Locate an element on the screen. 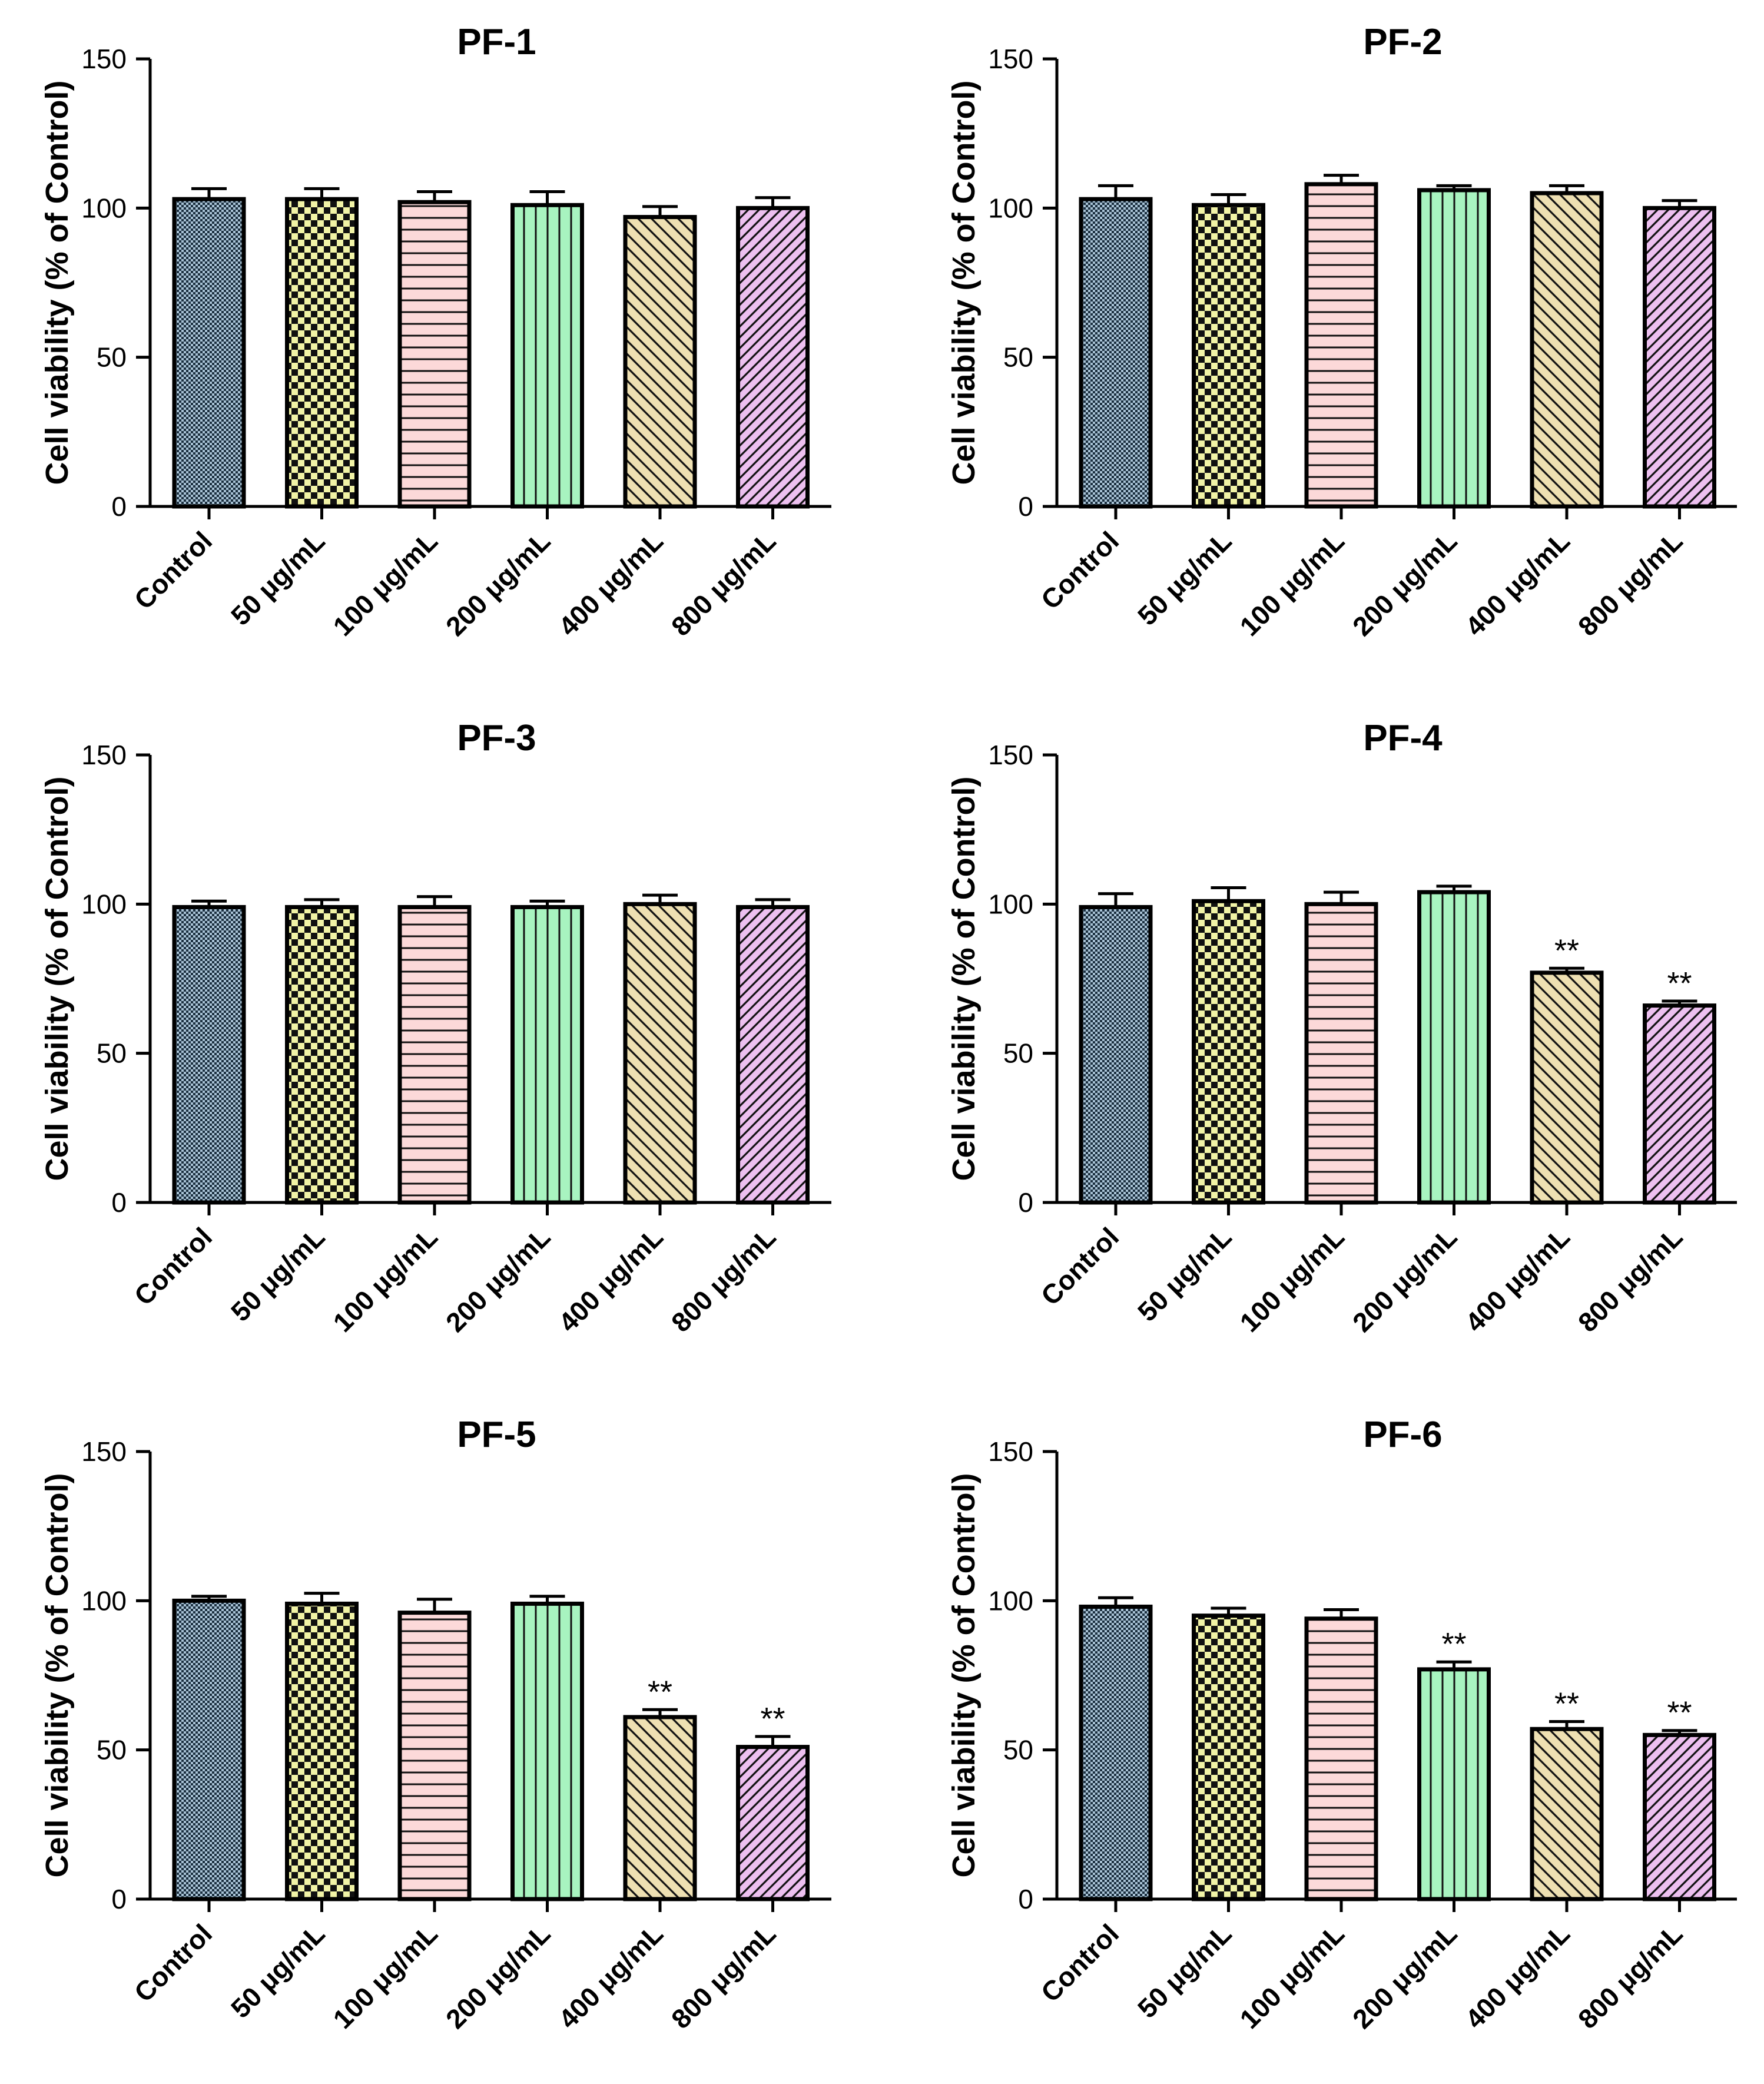 Image resolution: width=1764 pixels, height=2084 pixels. chart-title: PF-4 is located at coordinates (1403, 738).